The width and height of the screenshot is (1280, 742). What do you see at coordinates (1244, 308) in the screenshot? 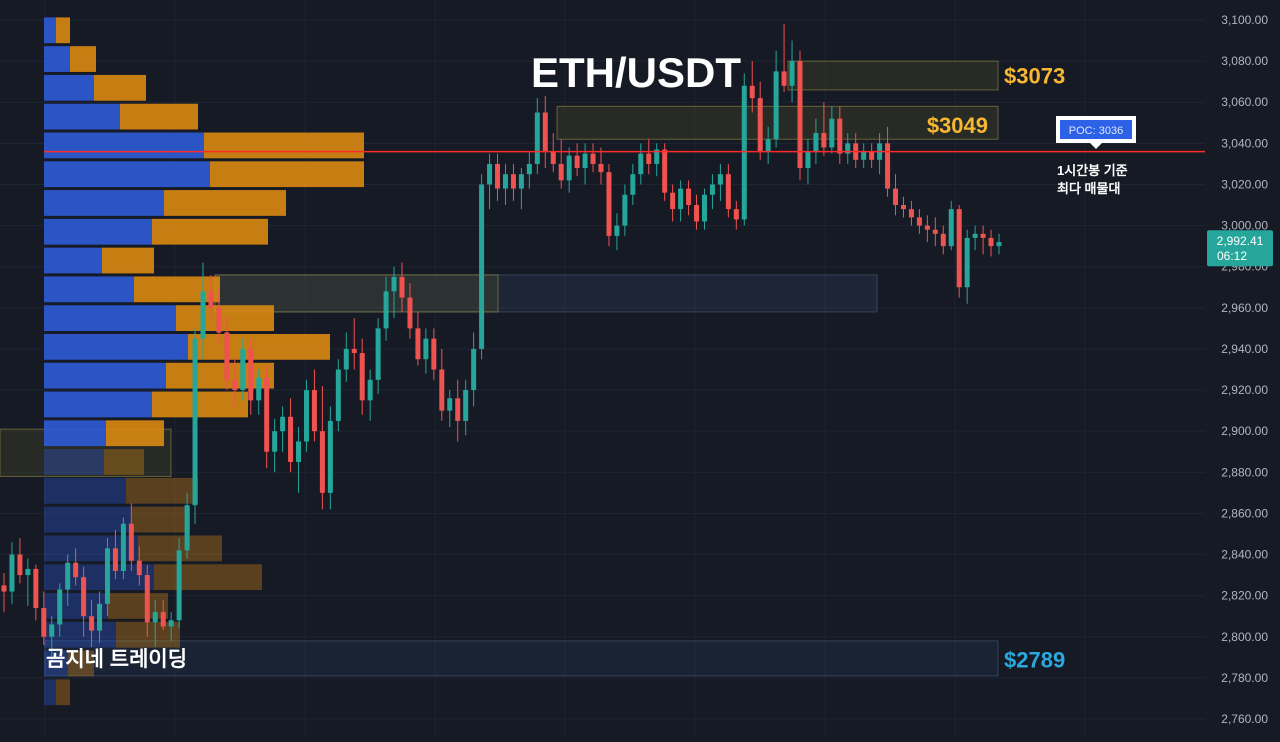
I see `price-tick-label: 2,960.00` at bounding box center [1244, 308].